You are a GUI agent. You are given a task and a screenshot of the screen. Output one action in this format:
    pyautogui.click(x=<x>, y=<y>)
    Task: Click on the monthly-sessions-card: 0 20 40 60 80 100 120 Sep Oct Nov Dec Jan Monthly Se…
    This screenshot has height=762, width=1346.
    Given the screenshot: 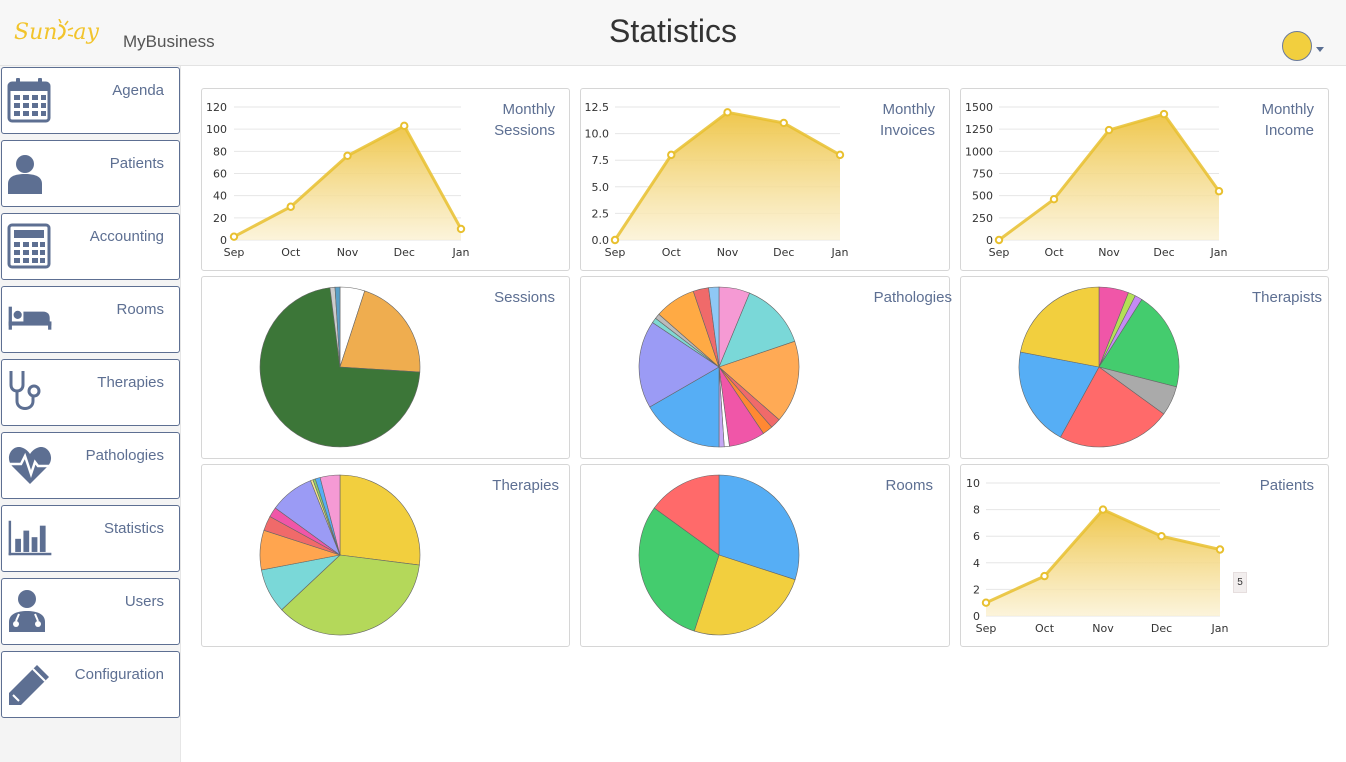 What is the action you would take?
    pyautogui.click(x=385, y=179)
    